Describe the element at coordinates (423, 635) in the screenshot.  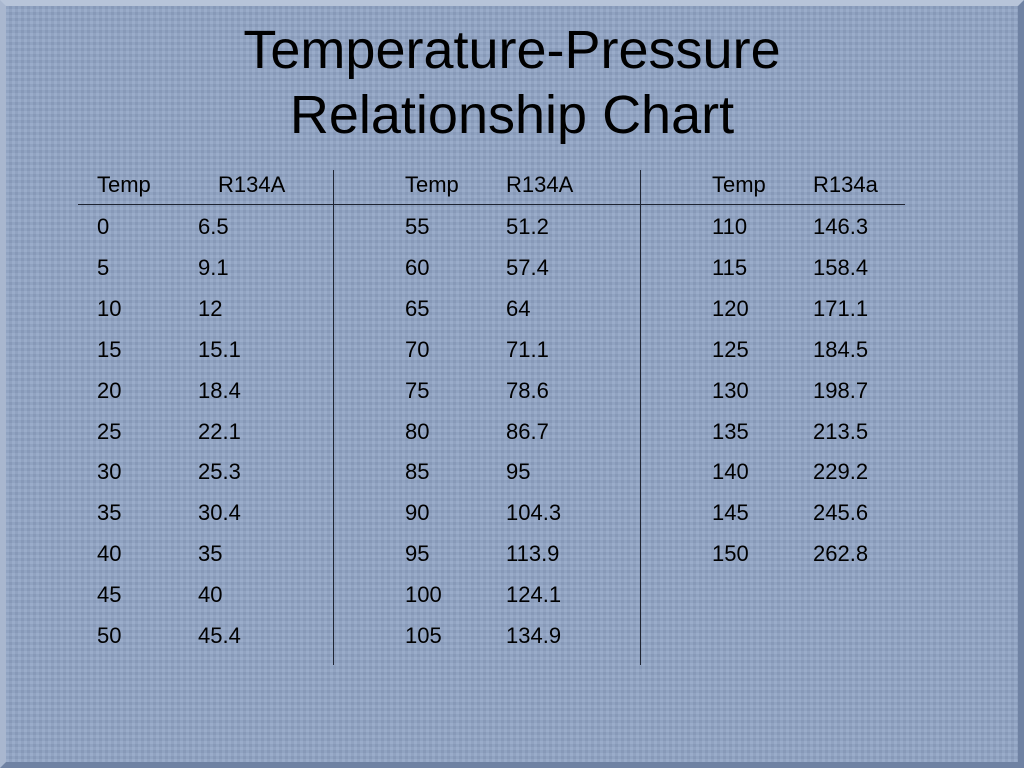
I see `table-cell: 105` at that location.